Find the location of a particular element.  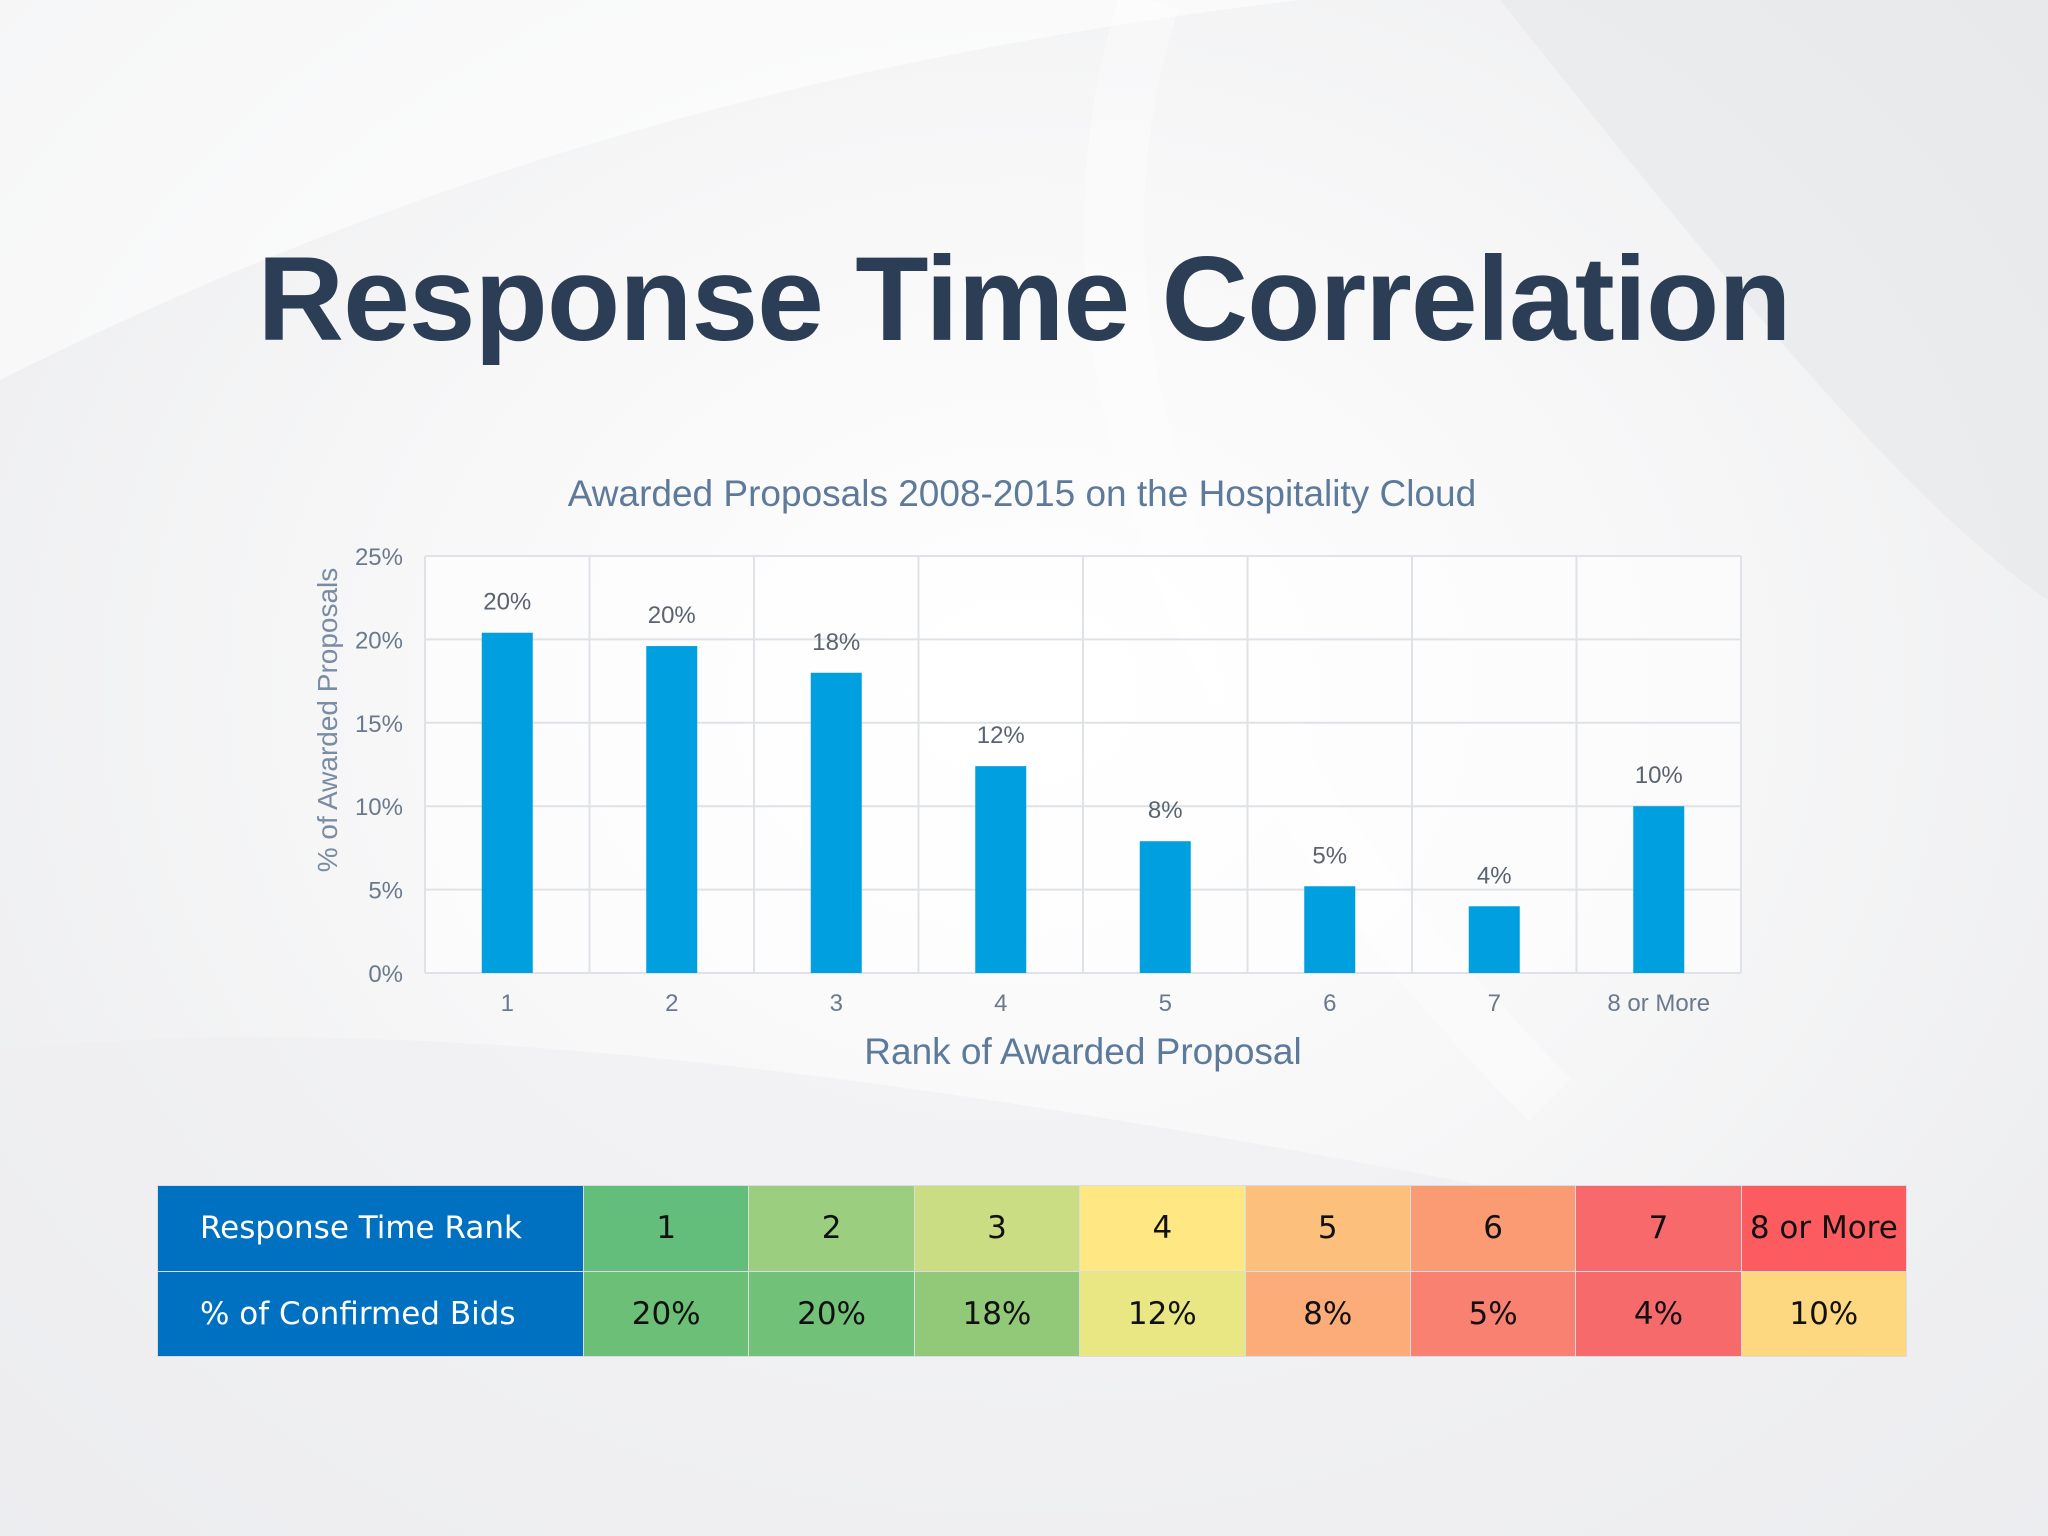

table-cell: 10% is located at coordinates (1824, 1313).